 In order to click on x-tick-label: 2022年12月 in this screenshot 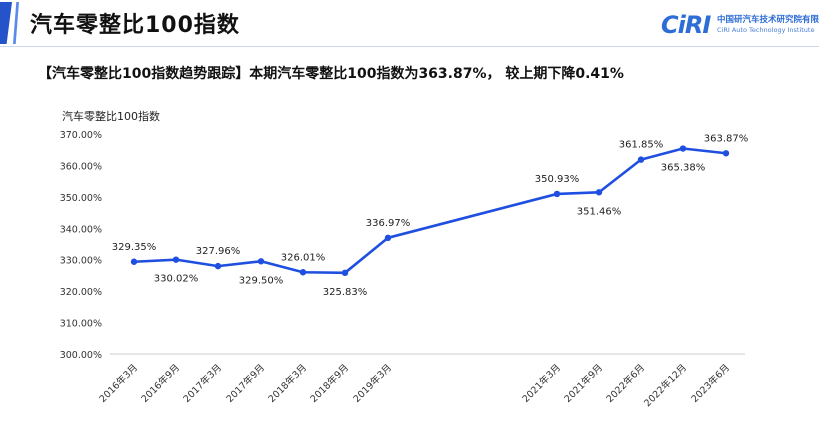, I will do `click(666, 386)`.